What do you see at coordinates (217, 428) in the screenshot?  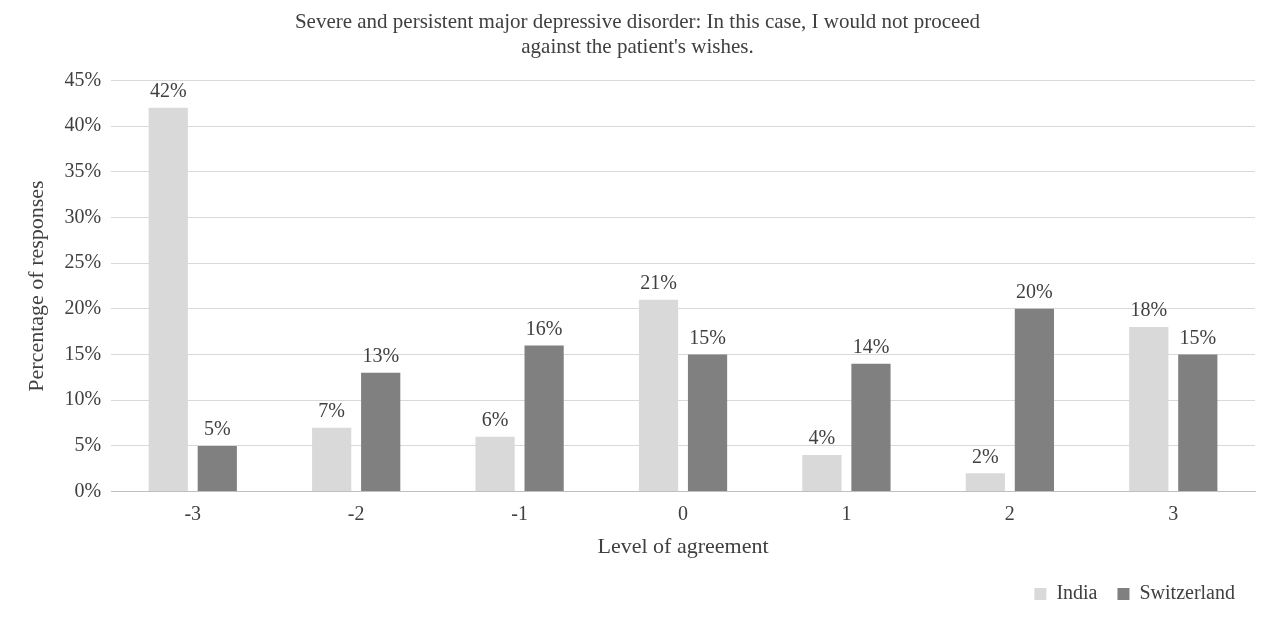 I see `data-label: 5%` at bounding box center [217, 428].